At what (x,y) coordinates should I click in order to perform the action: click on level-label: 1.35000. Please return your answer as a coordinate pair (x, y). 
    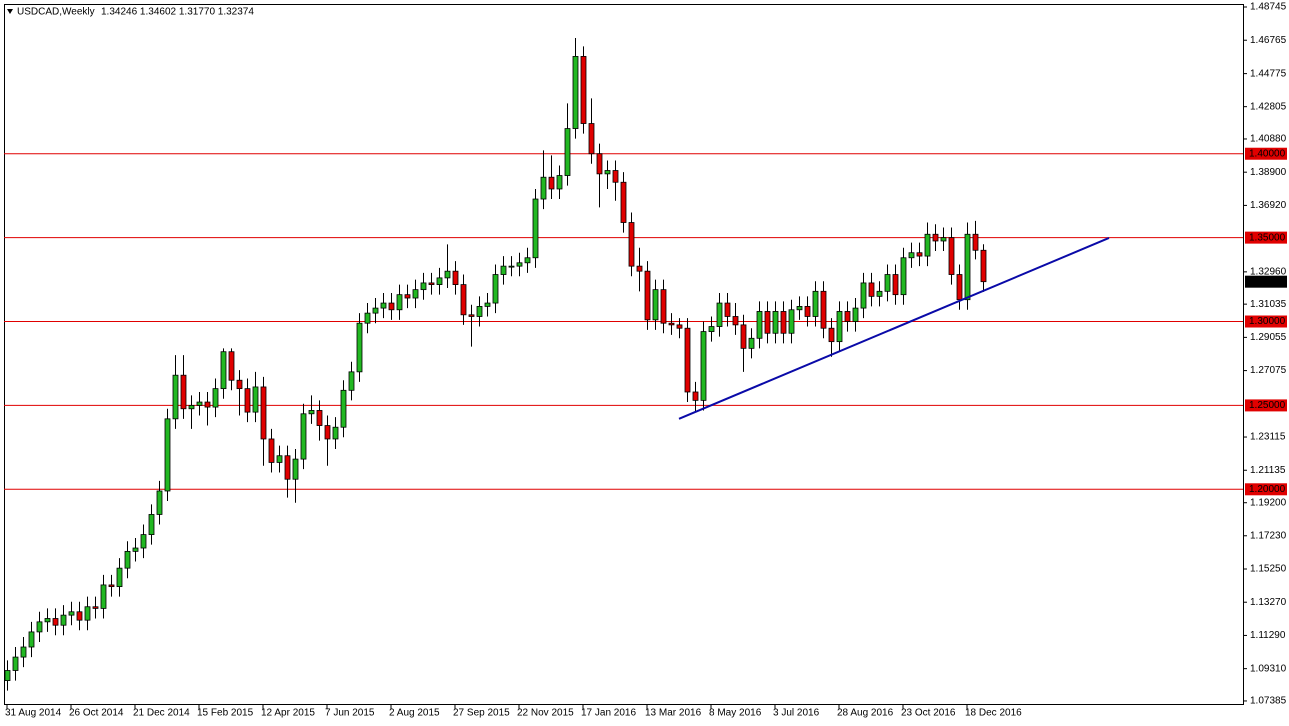
    Looking at the image, I should click on (1267, 237).